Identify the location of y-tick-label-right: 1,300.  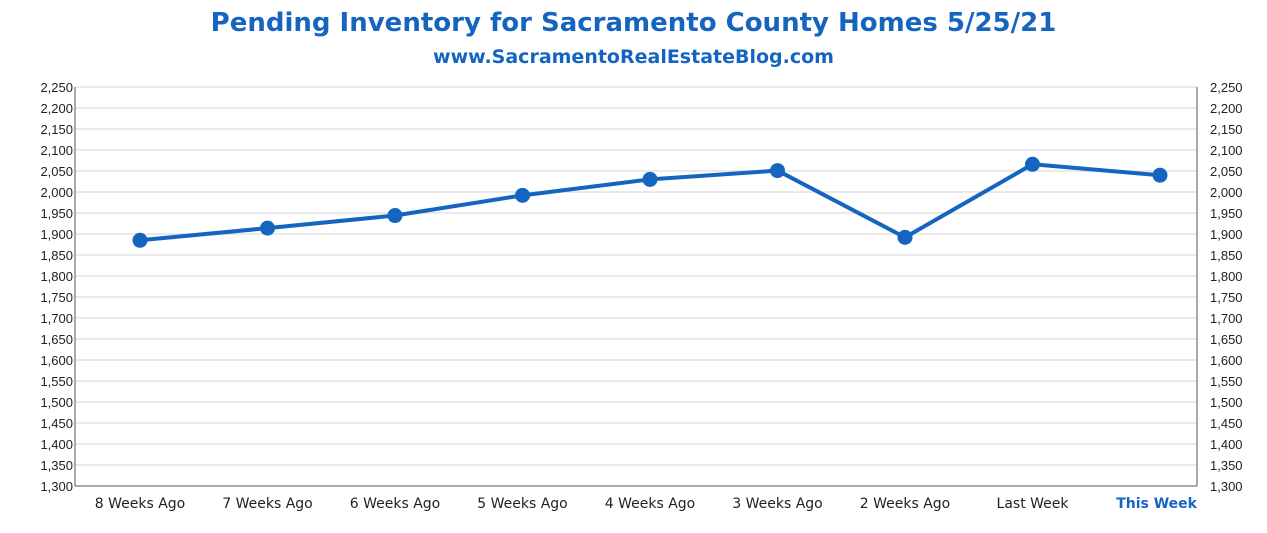
(1226, 486).